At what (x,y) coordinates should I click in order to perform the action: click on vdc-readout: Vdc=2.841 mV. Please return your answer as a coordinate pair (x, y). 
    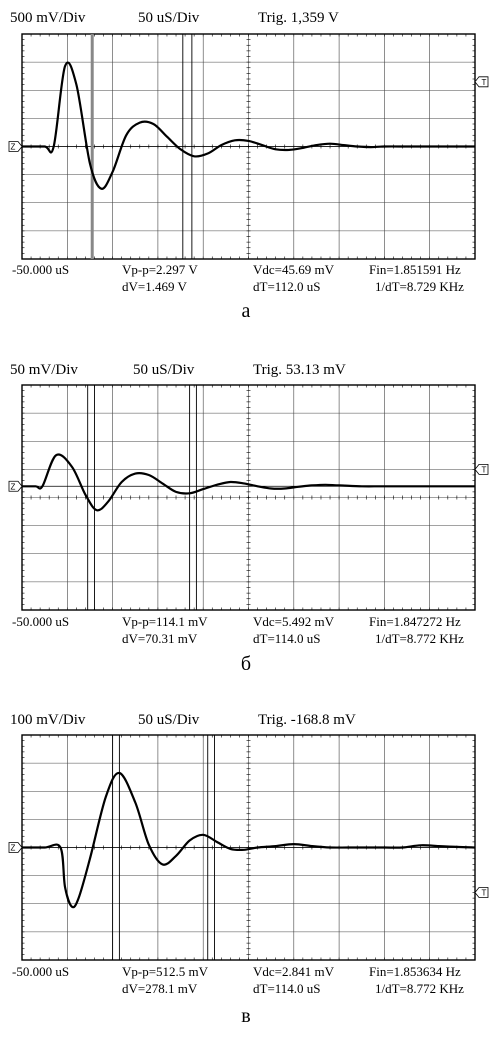
    Looking at the image, I should click on (293, 971).